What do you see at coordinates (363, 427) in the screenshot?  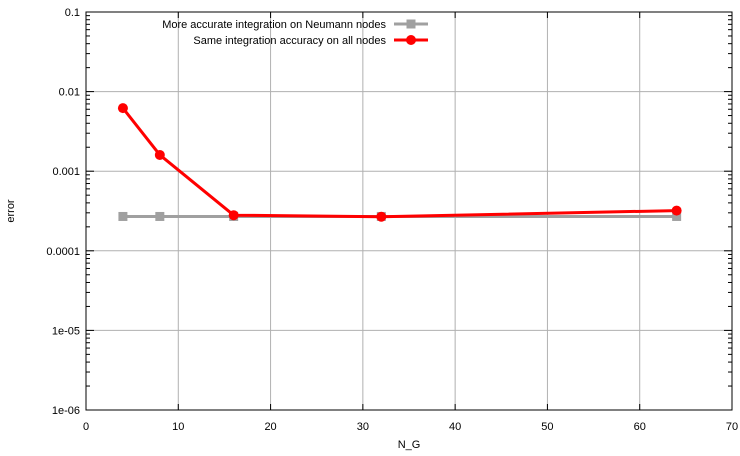 I see `x-tick-label: 30` at bounding box center [363, 427].